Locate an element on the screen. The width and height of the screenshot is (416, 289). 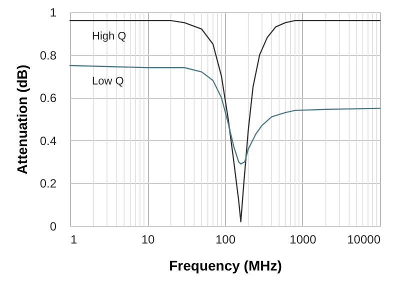
y-axis-title: Attenuation (dB) is located at coordinates (22, 119).